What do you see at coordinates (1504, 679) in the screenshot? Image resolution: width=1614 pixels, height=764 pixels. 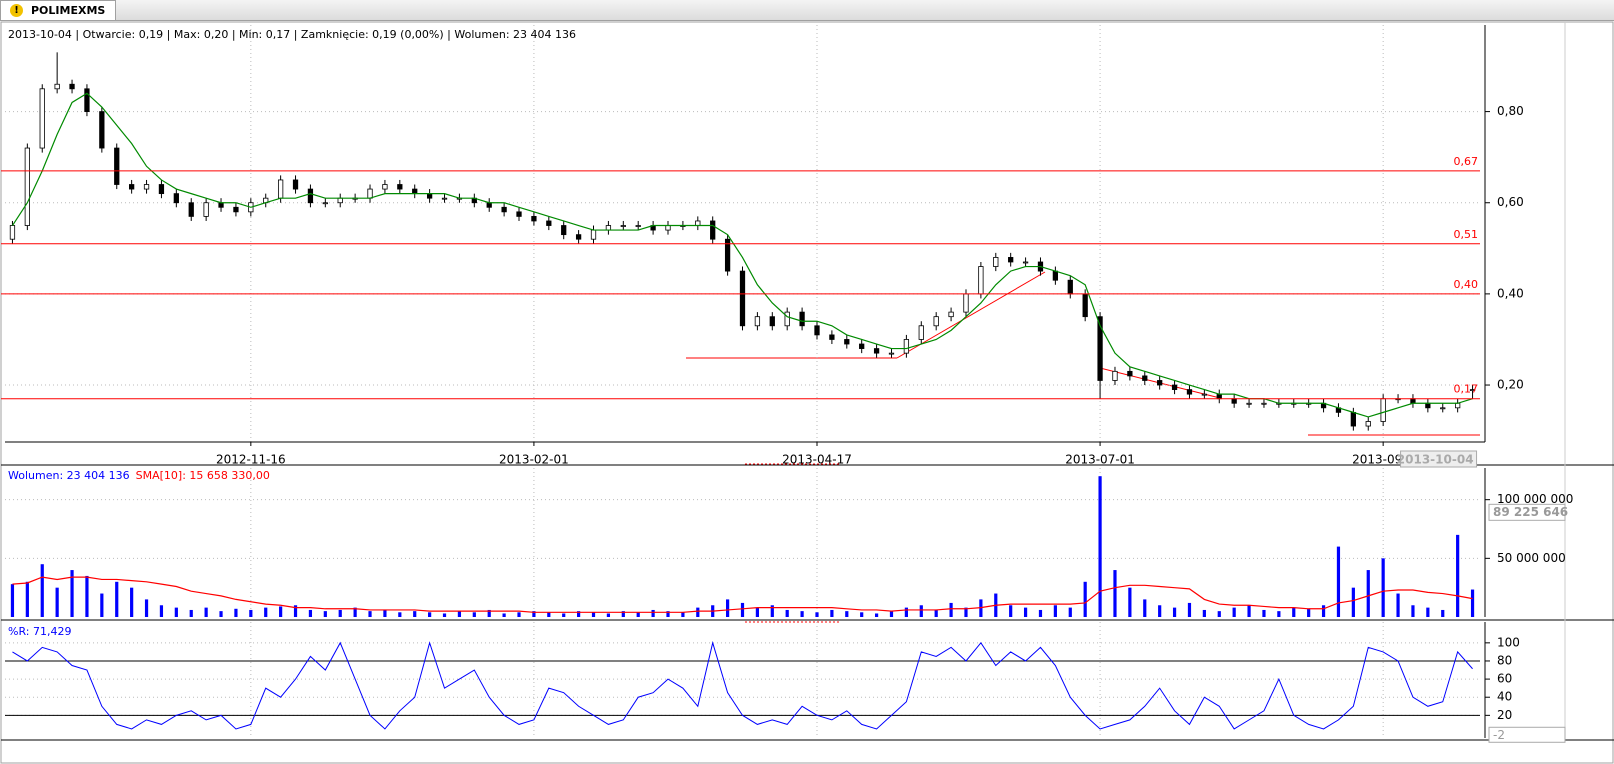 I see `y-tick-label: 60` at bounding box center [1504, 679].